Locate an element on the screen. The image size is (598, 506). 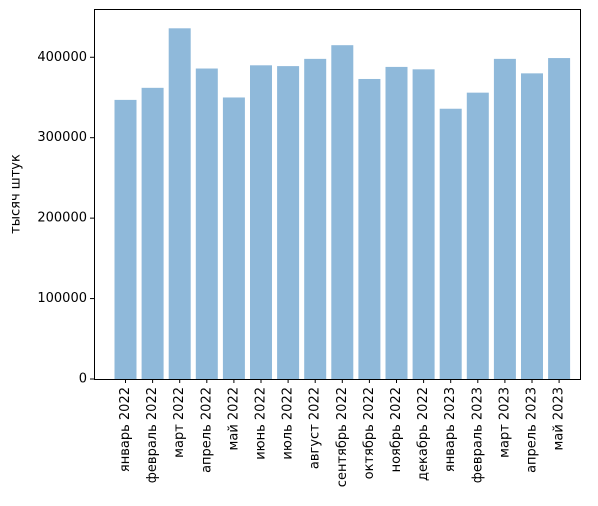
x-tick-label-3: март 2022 is located at coordinates (179, 422).